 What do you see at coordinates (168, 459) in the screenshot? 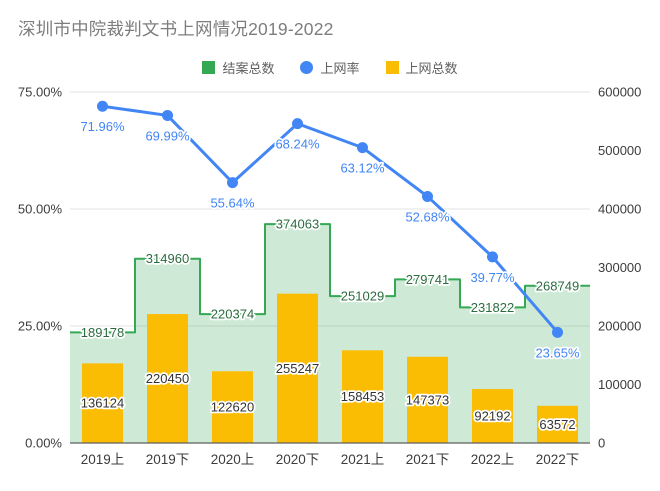
I see `svg-text: 2019下` at bounding box center [168, 459].